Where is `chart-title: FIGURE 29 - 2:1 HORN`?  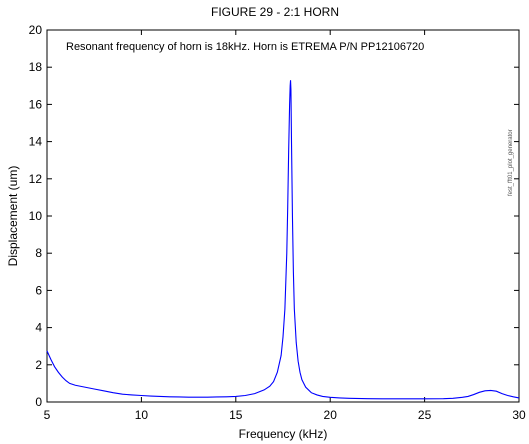
chart-title: FIGURE 29 - 2:1 HORN is located at coordinates (275, 12).